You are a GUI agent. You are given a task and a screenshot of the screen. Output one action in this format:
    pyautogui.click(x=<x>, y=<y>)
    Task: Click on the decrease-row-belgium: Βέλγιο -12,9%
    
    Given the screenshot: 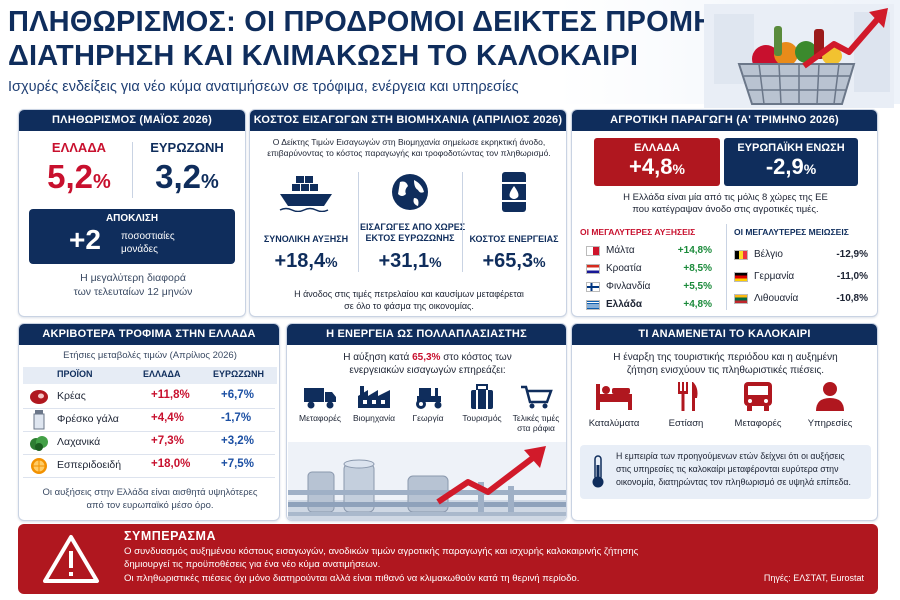 What is the action you would take?
    pyautogui.click(x=803, y=255)
    